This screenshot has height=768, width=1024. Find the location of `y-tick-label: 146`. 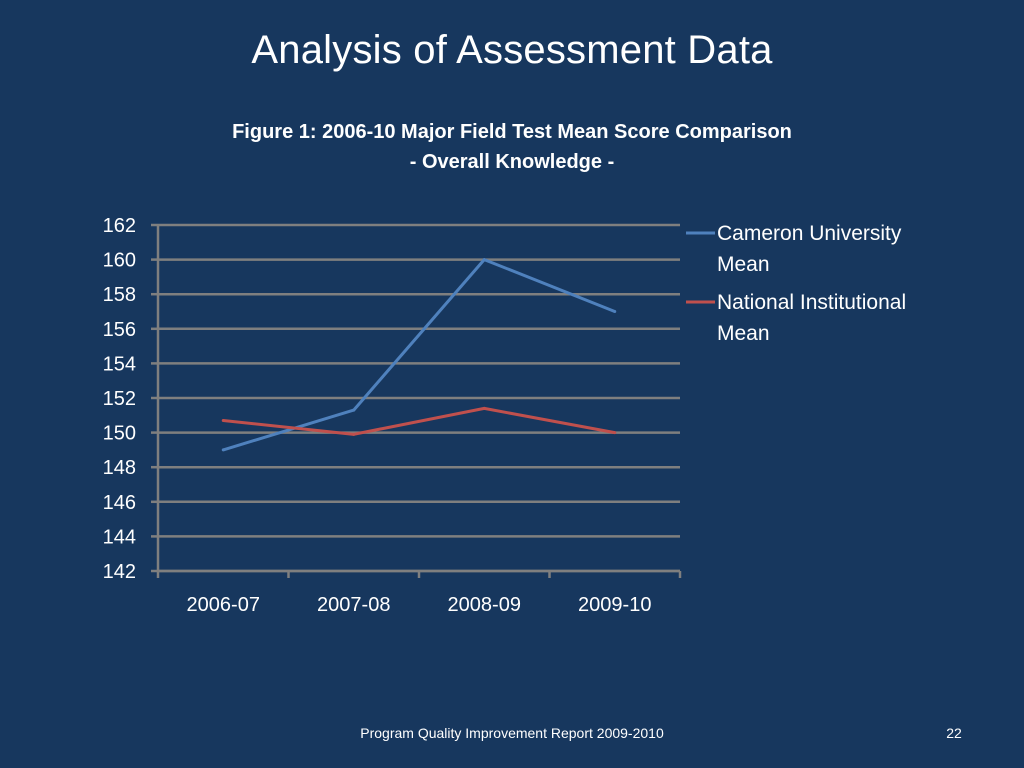

y-tick-label: 146 is located at coordinates (119, 503).